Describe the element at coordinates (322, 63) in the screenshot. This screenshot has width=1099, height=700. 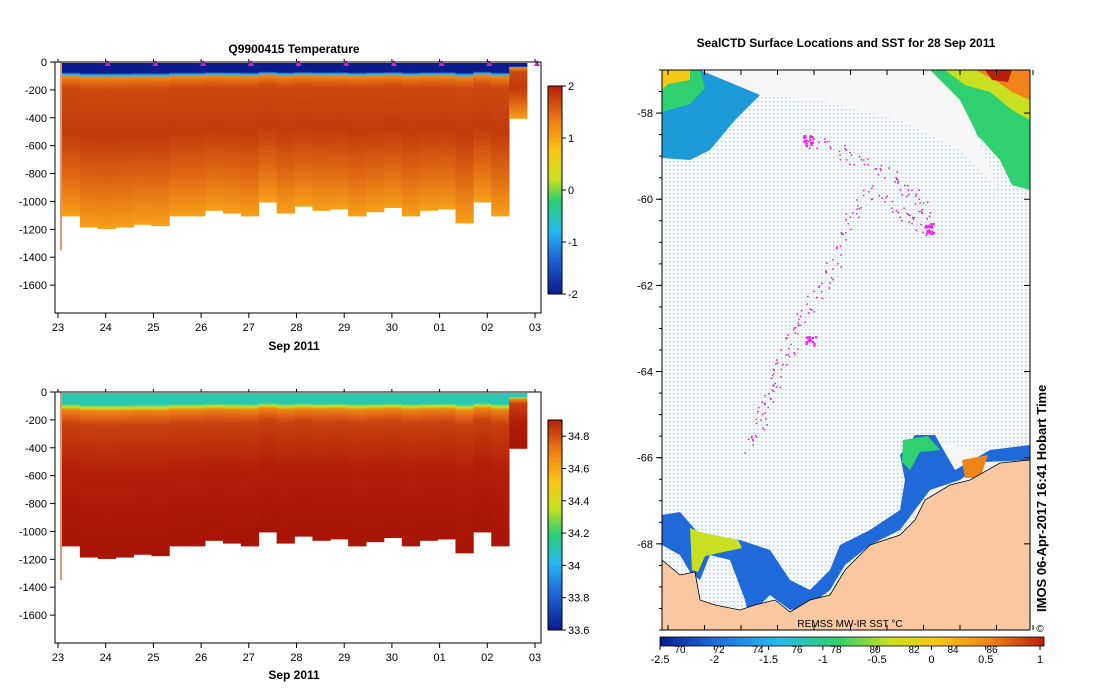
I see `profile-markers` at that location.